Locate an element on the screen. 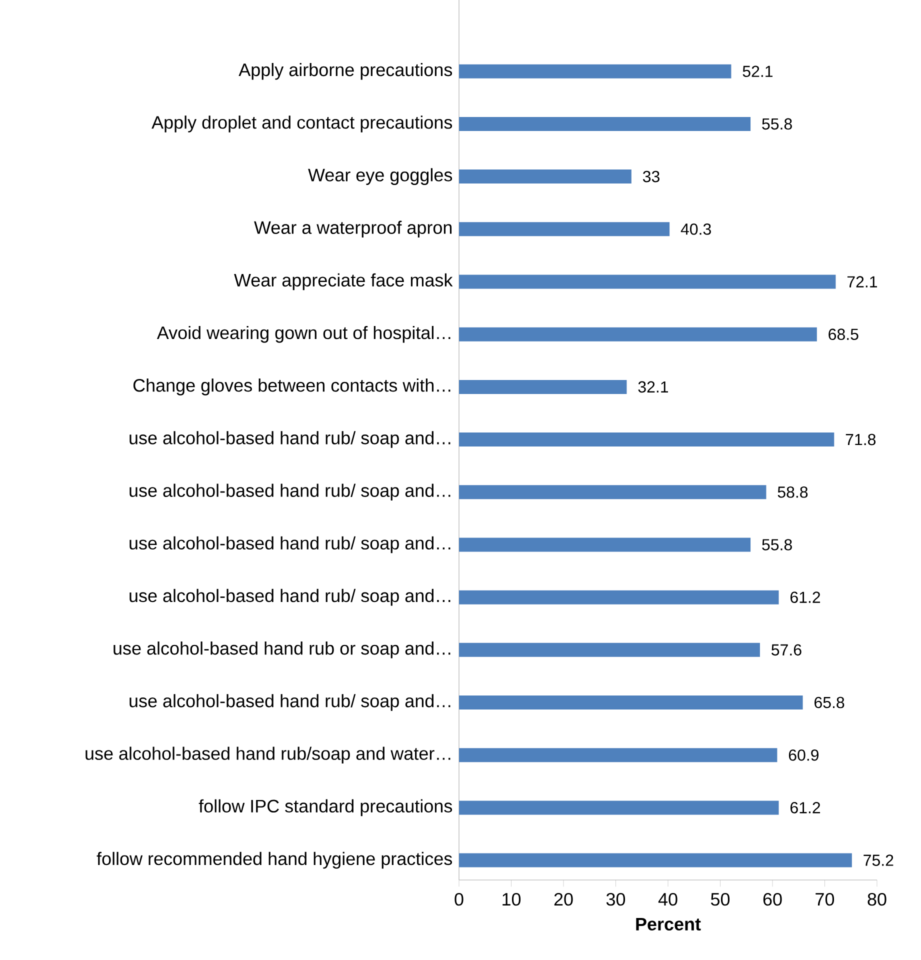 The height and width of the screenshot is (960, 921). x-tick-label: 0 is located at coordinates (459, 899).